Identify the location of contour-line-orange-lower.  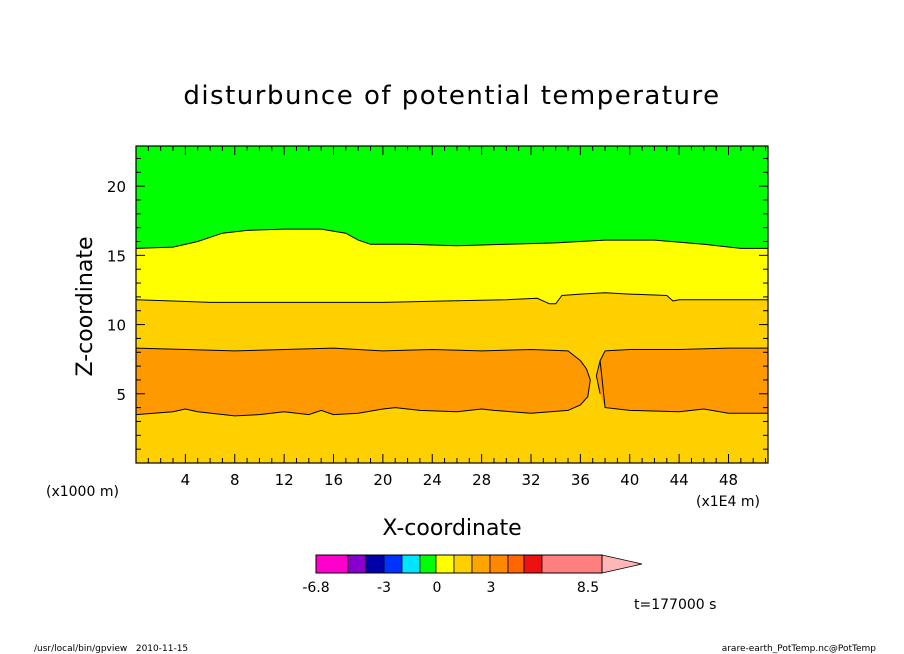
(363, 392).